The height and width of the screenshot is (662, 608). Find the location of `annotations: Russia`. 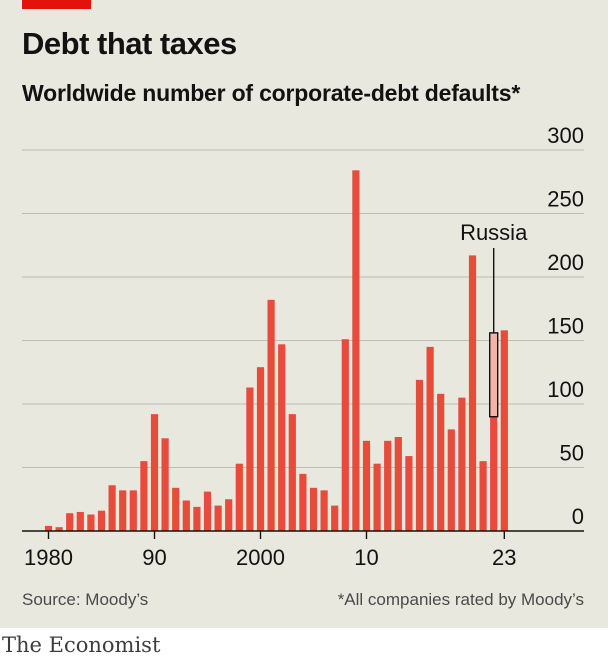

annotations: Russia is located at coordinates (494, 319).